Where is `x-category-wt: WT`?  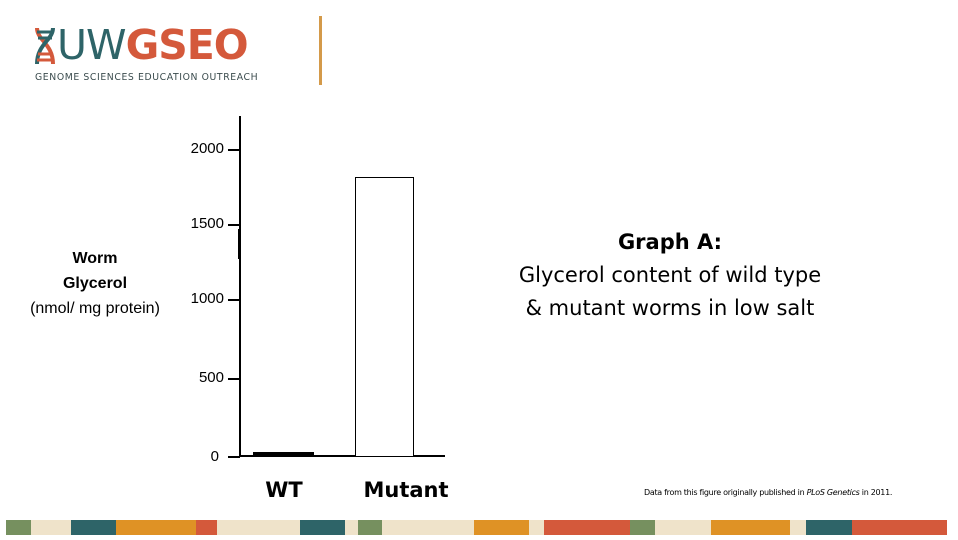 x-category-wt: WT is located at coordinates (284, 490).